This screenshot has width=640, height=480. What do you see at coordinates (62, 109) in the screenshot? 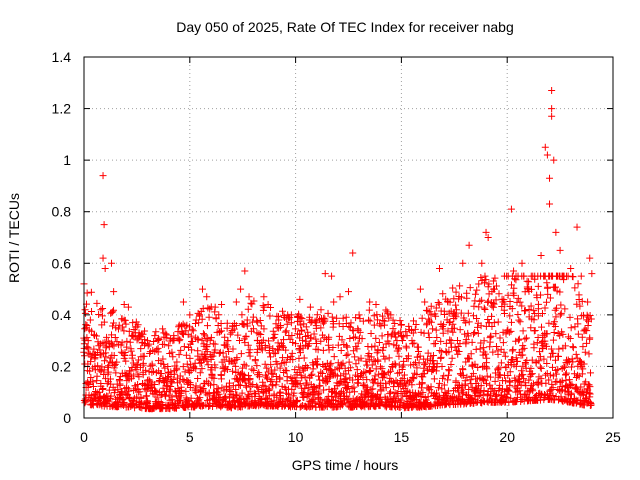
I see `y-tick-label: 1.2` at bounding box center [62, 109].